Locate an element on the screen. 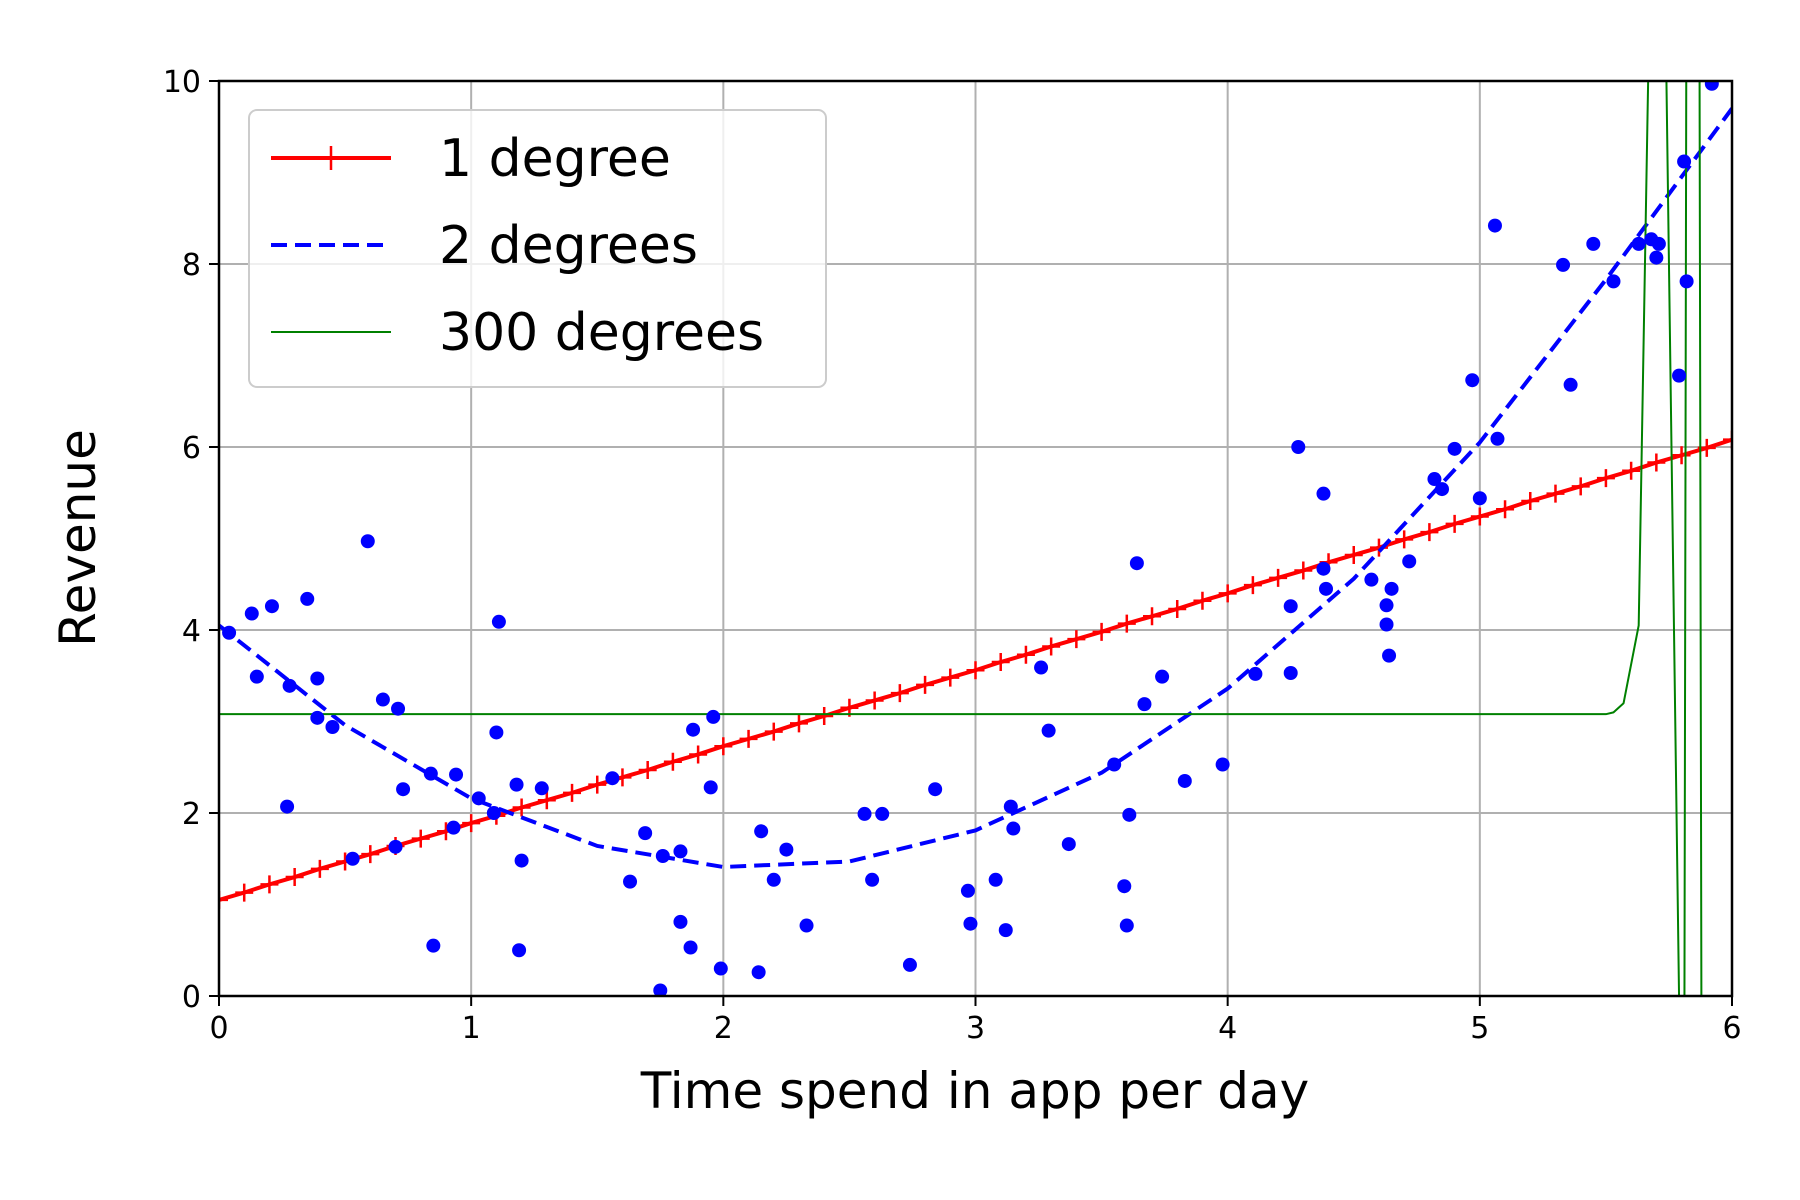 This screenshot has height=1200, width=1800. legend-label: 300 degrees is located at coordinates (601, 333).